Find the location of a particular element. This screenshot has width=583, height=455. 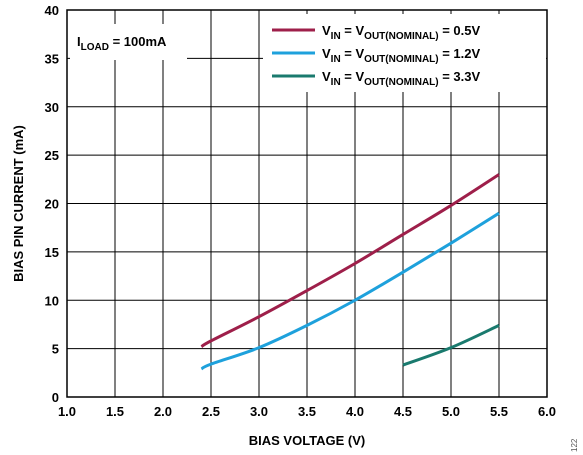

x-tick-label: 5.0 is located at coordinates (451, 411).